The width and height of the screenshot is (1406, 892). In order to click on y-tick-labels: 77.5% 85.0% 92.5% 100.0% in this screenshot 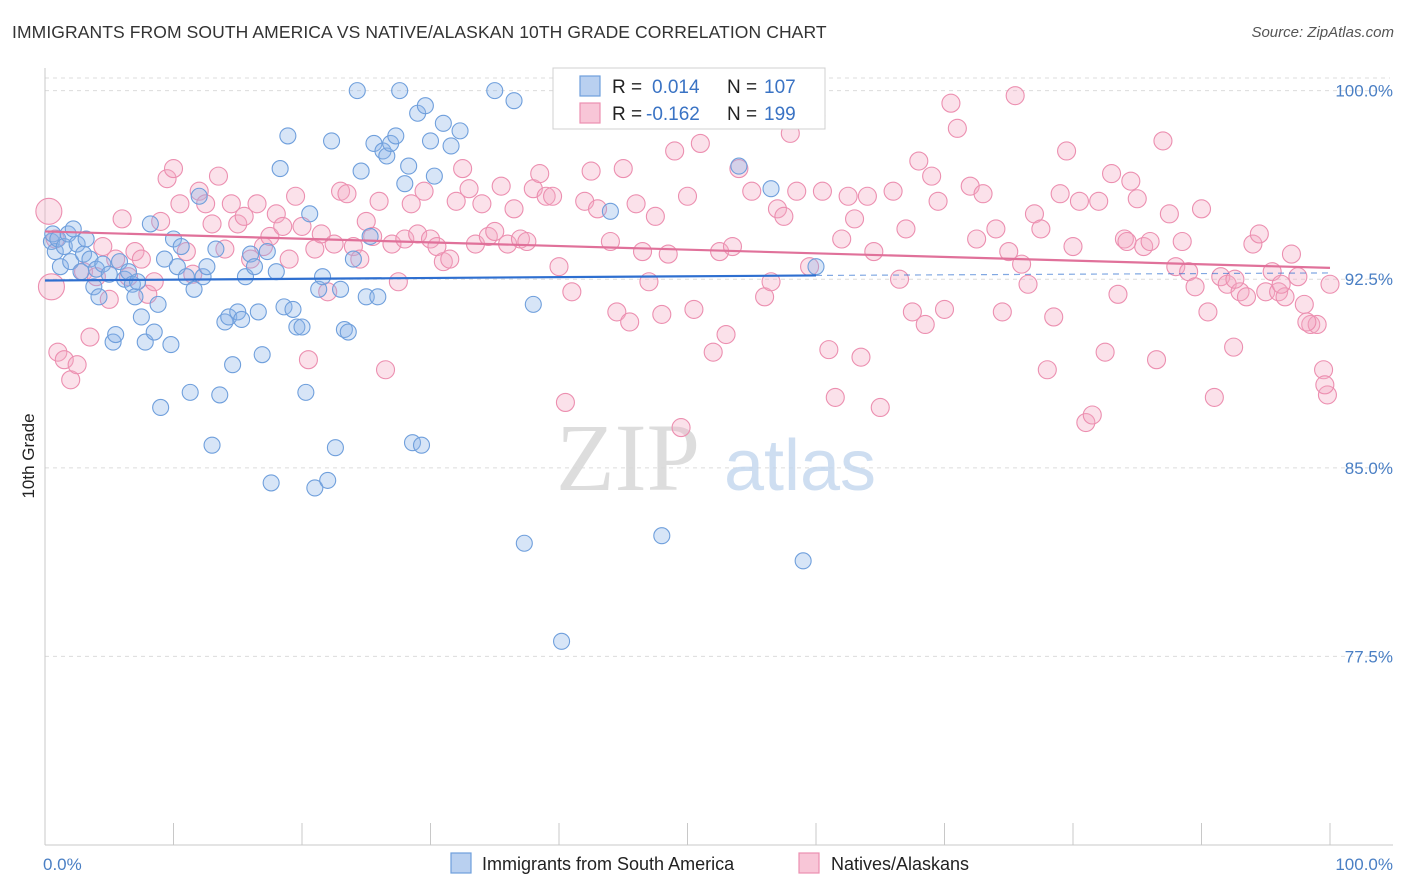, I will do `click(1364, 374)`.